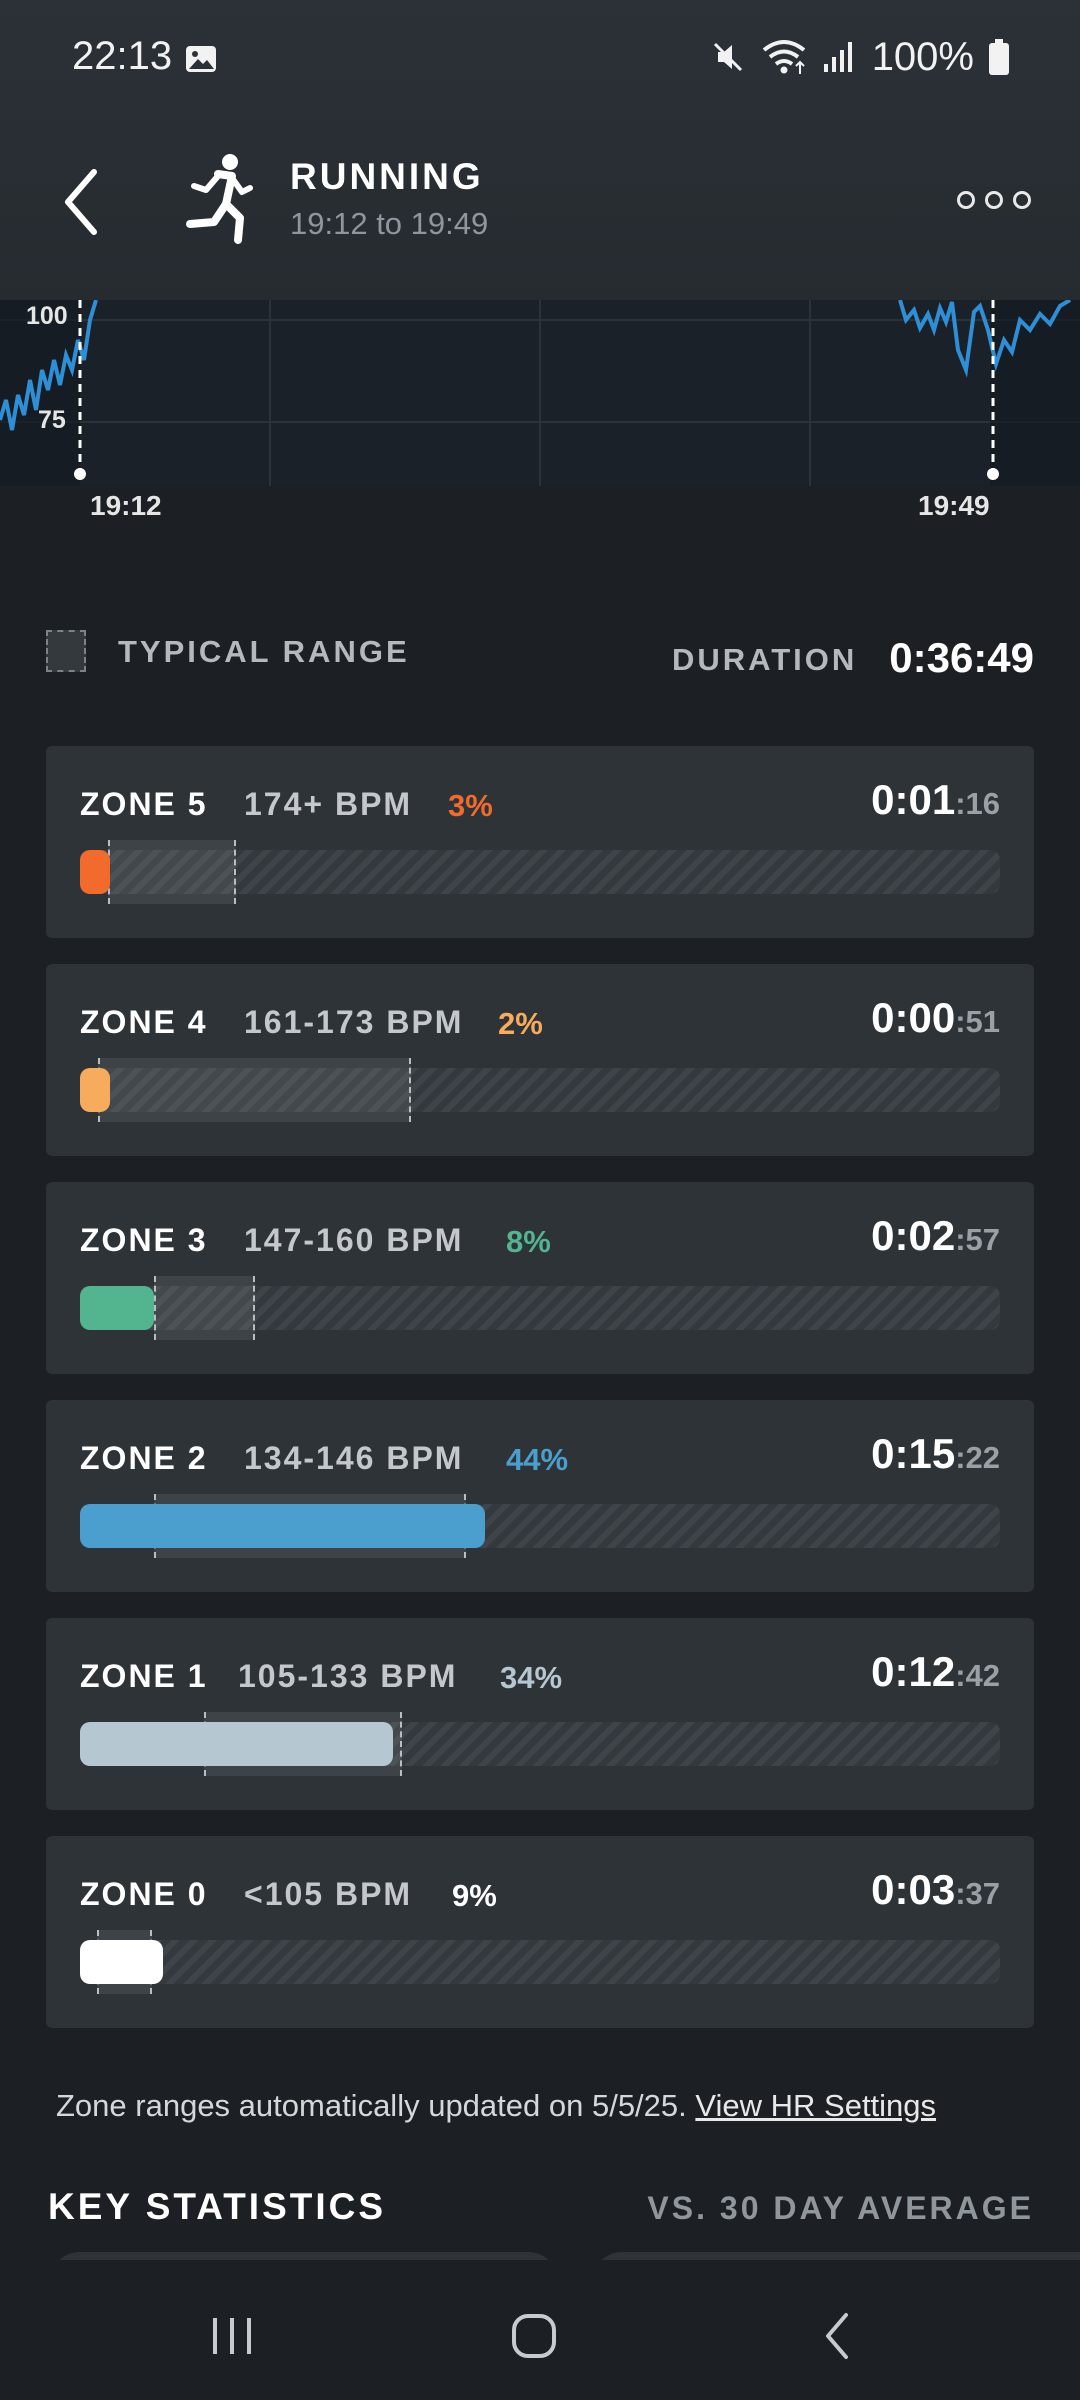 The height and width of the screenshot is (2400, 1080). What do you see at coordinates (52, 420) in the screenshot?
I see `y-tick-label: 75` at bounding box center [52, 420].